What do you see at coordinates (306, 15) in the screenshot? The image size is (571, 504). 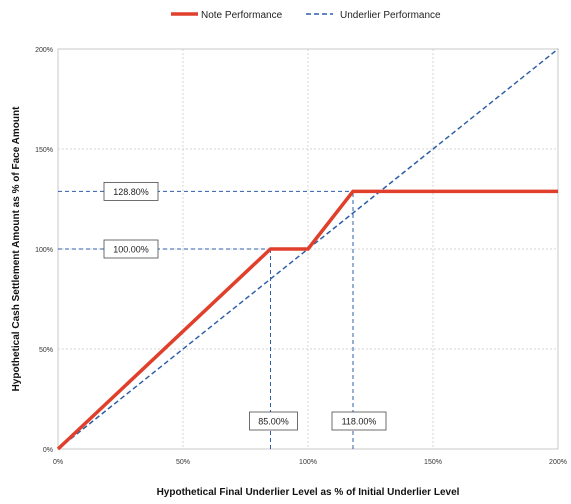 I see `legend: Note Performance Underlier Performance` at bounding box center [306, 15].